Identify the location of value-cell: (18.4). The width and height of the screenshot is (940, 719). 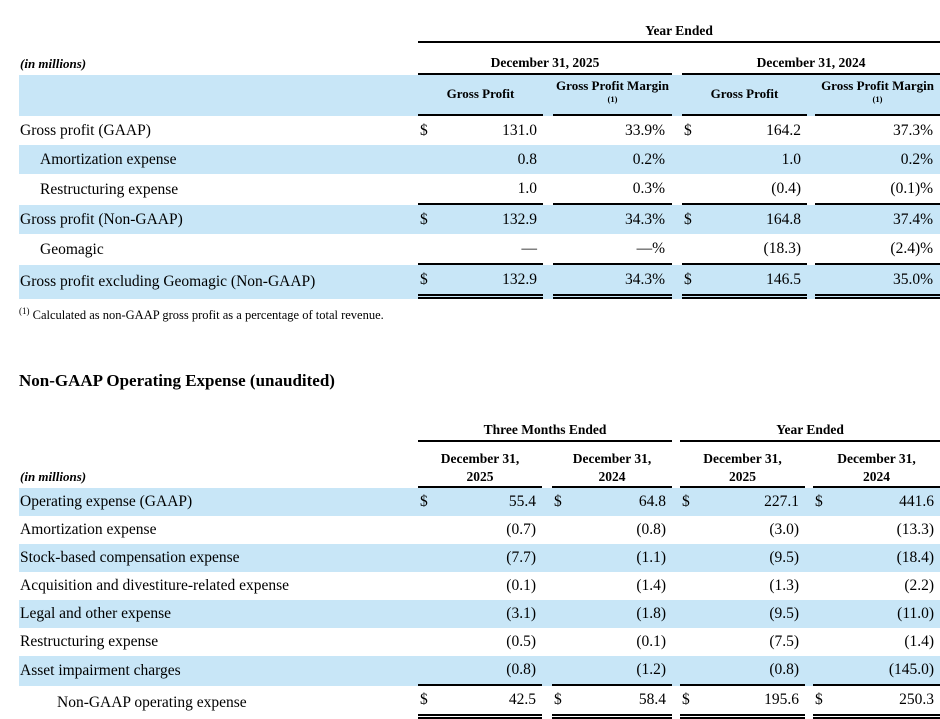
(915, 558).